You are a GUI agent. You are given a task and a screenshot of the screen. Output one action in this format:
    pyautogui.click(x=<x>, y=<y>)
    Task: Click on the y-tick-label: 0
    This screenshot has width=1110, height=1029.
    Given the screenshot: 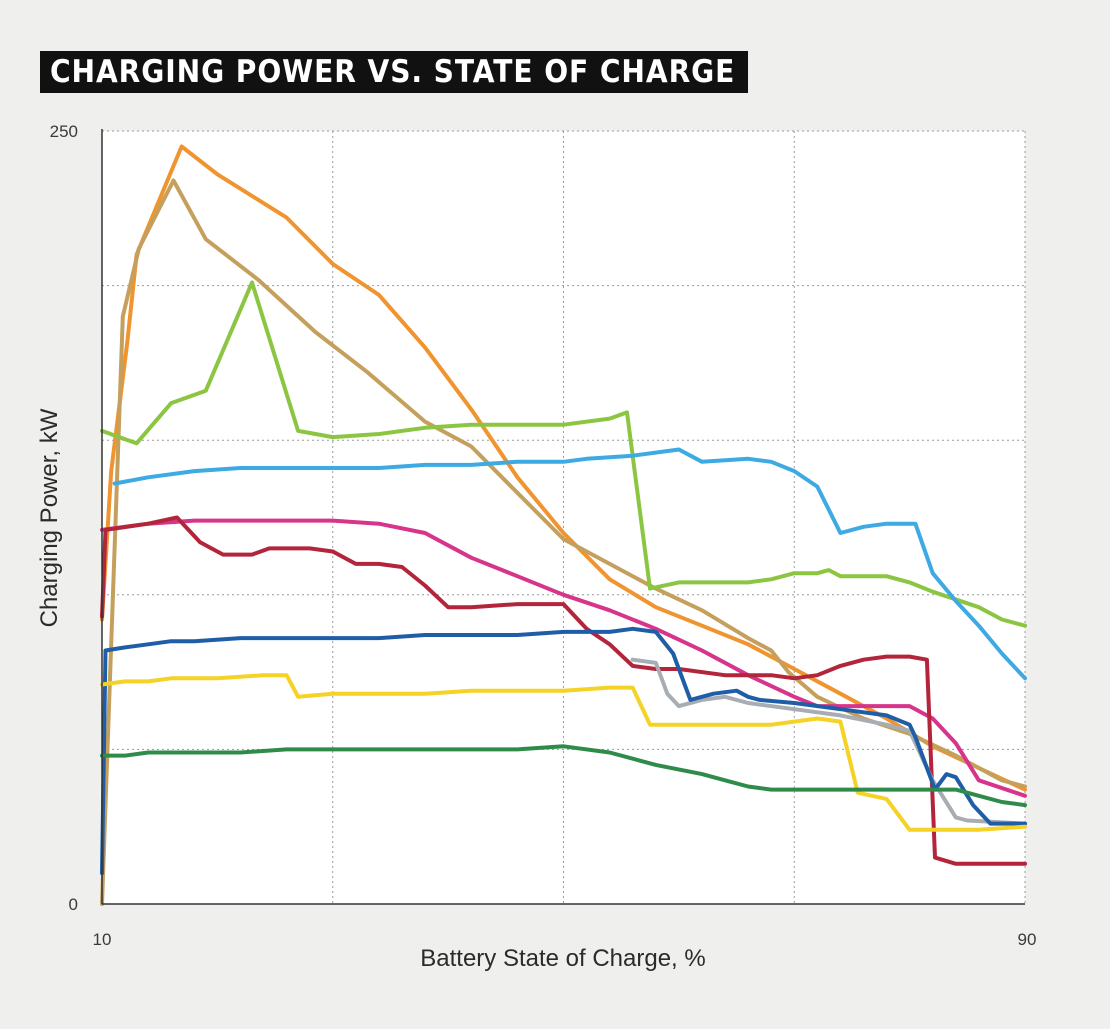 What is the action you would take?
    pyautogui.click(x=73, y=904)
    